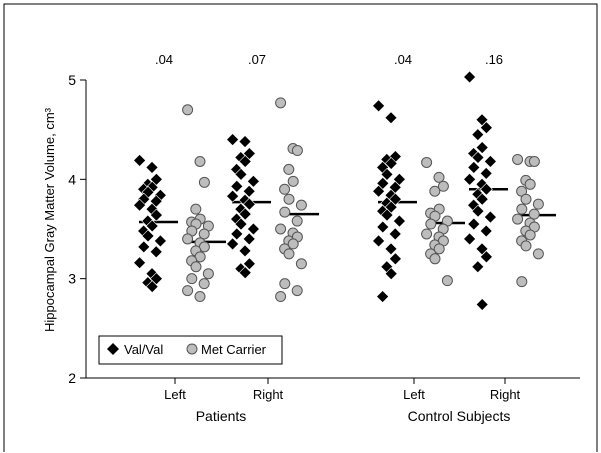 This screenshot has height=453, width=601. What do you see at coordinates (459, 416) in the screenshot?
I see `group-label-control-subjects: Control Subjects` at bounding box center [459, 416].